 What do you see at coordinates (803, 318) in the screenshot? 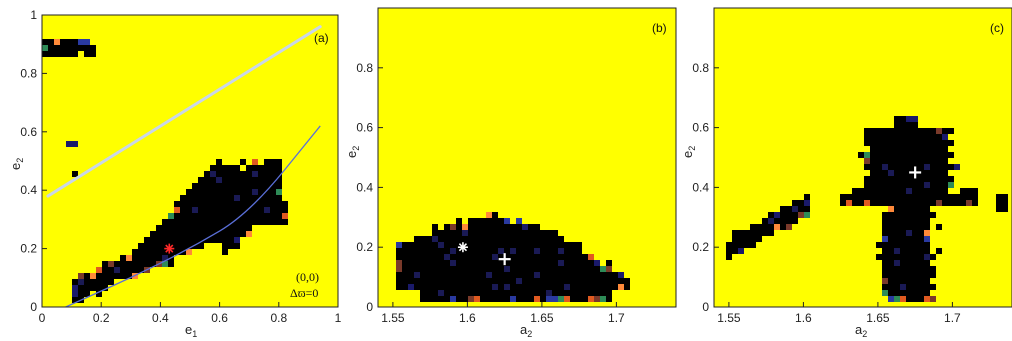
I see `x-tick-label: 1.6` at bounding box center [803, 318].